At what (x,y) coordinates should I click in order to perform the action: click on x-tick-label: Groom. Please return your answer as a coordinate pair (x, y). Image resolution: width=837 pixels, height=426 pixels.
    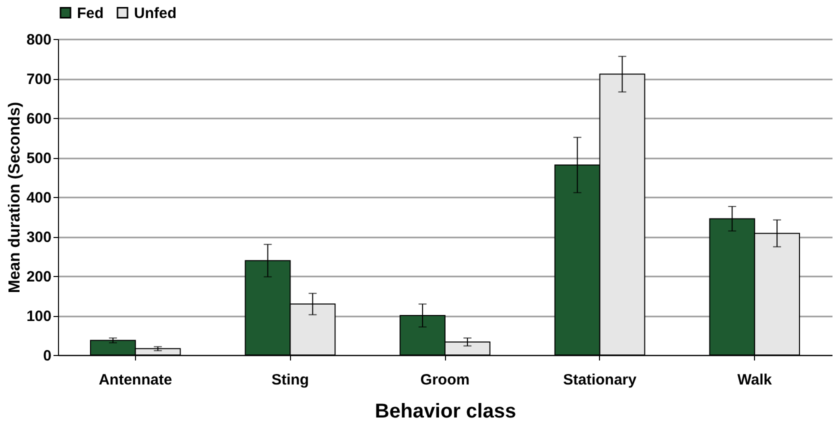
    Looking at the image, I should click on (445, 380).